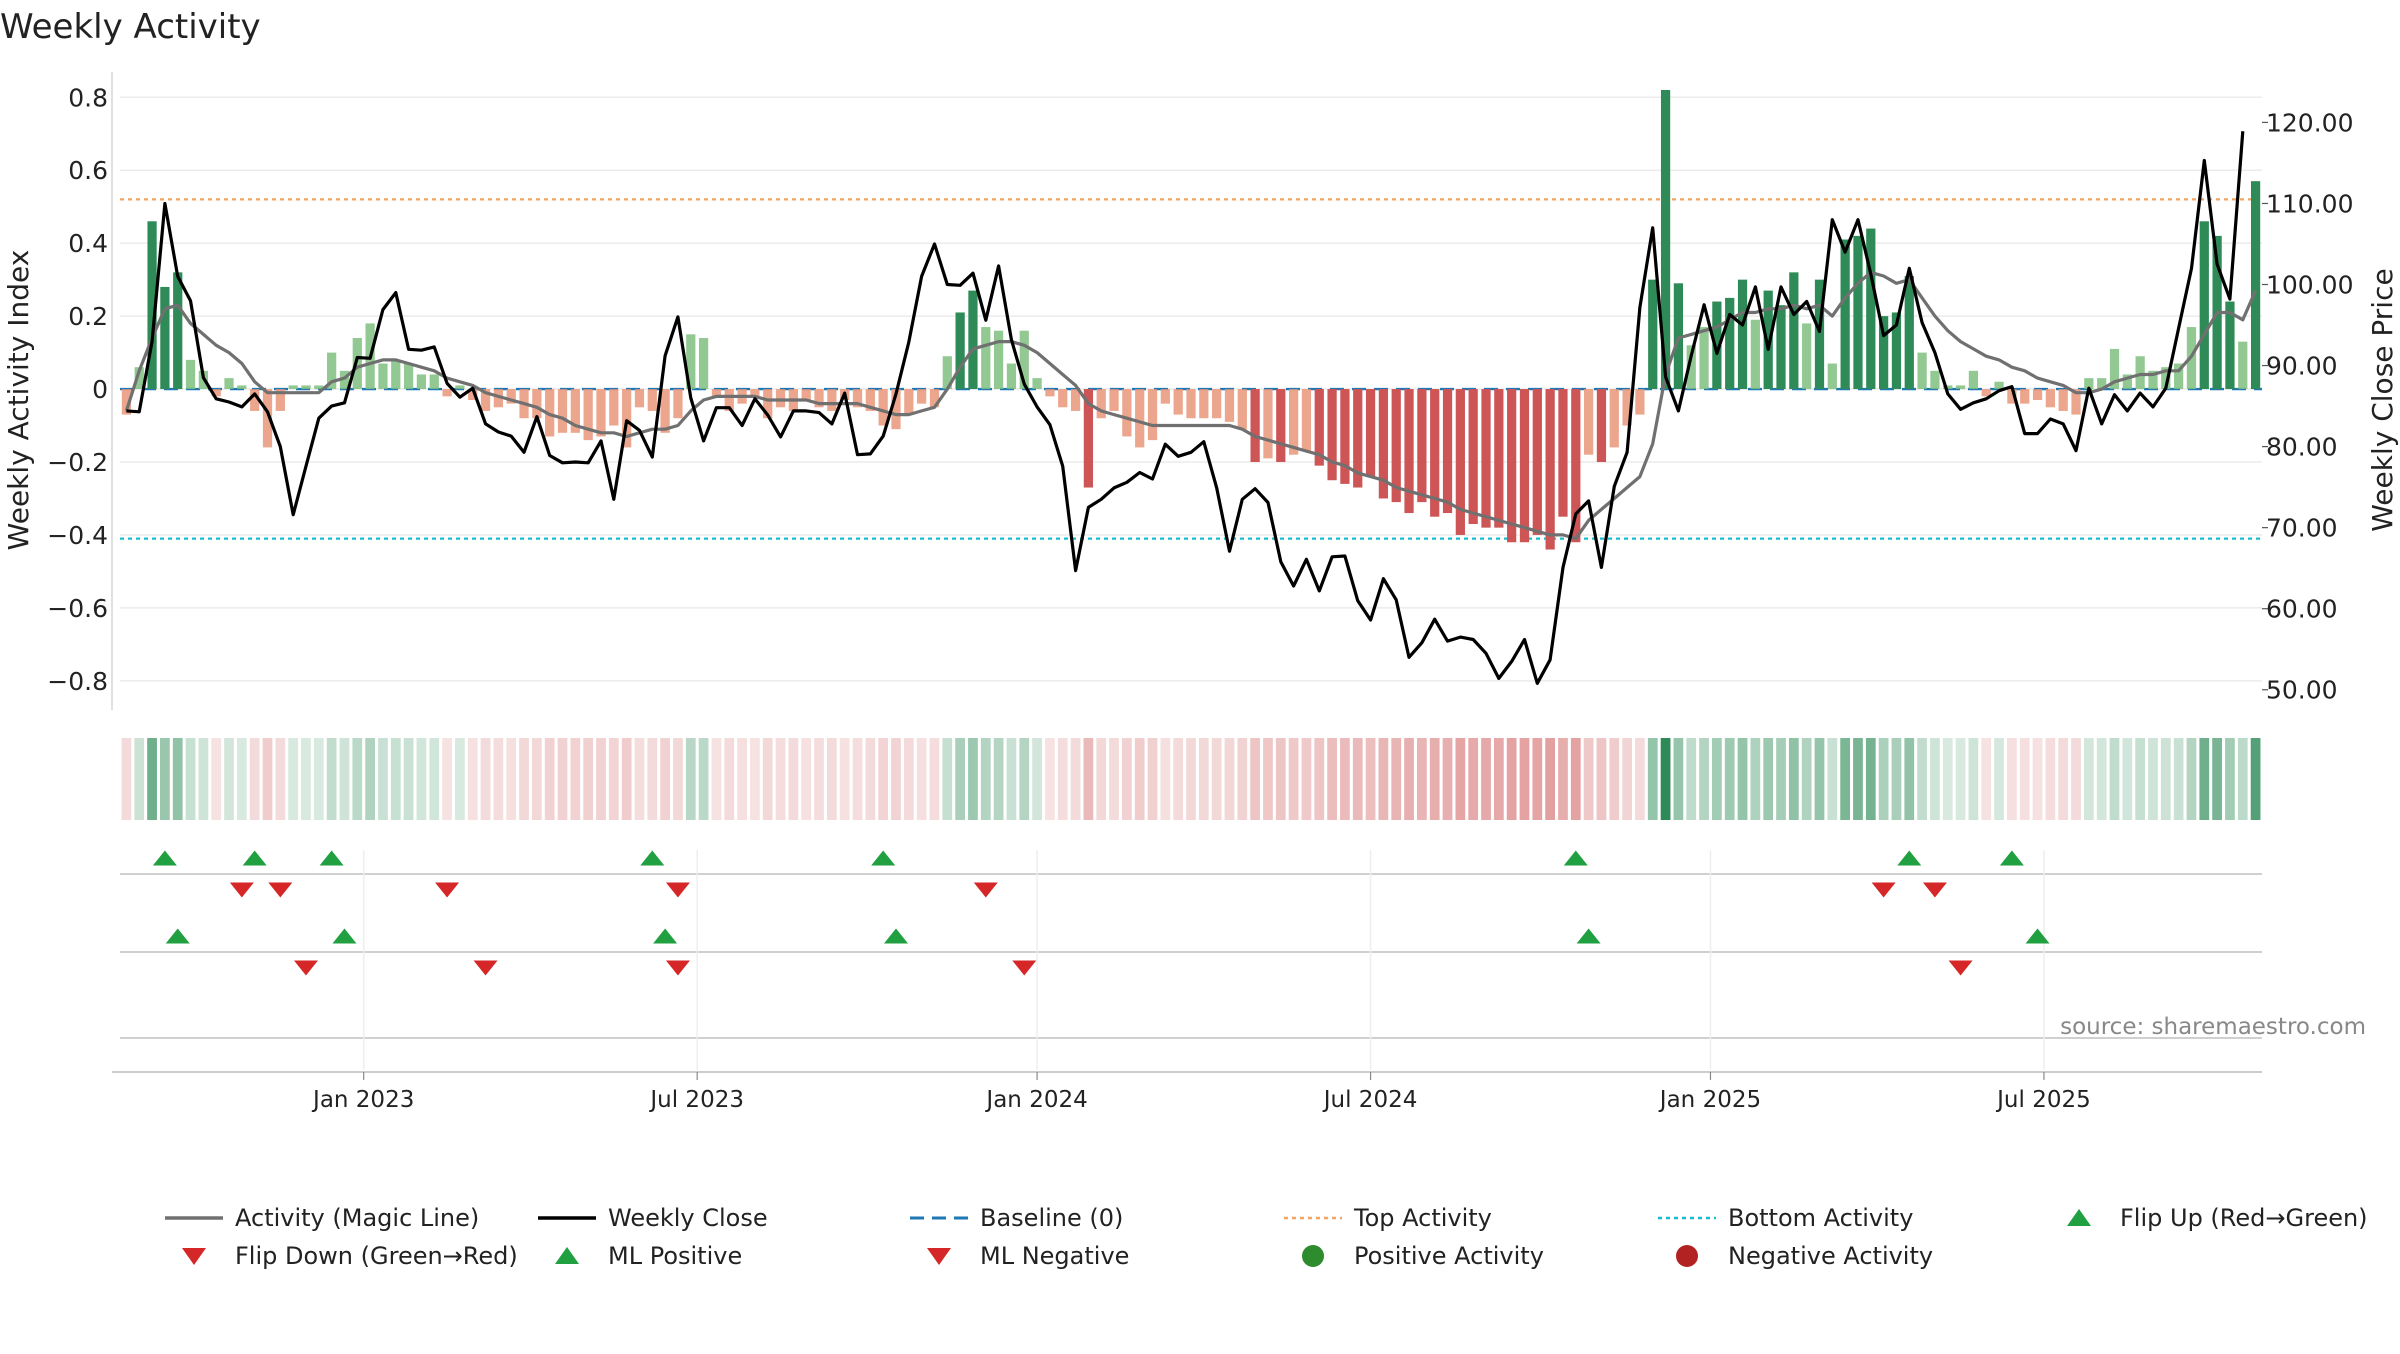 The height and width of the screenshot is (1354, 2400). What do you see at coordinates (688, 1218) in the screenshot?
I see `legend-label: Weekly Close` at bounding box center [688, 1218].